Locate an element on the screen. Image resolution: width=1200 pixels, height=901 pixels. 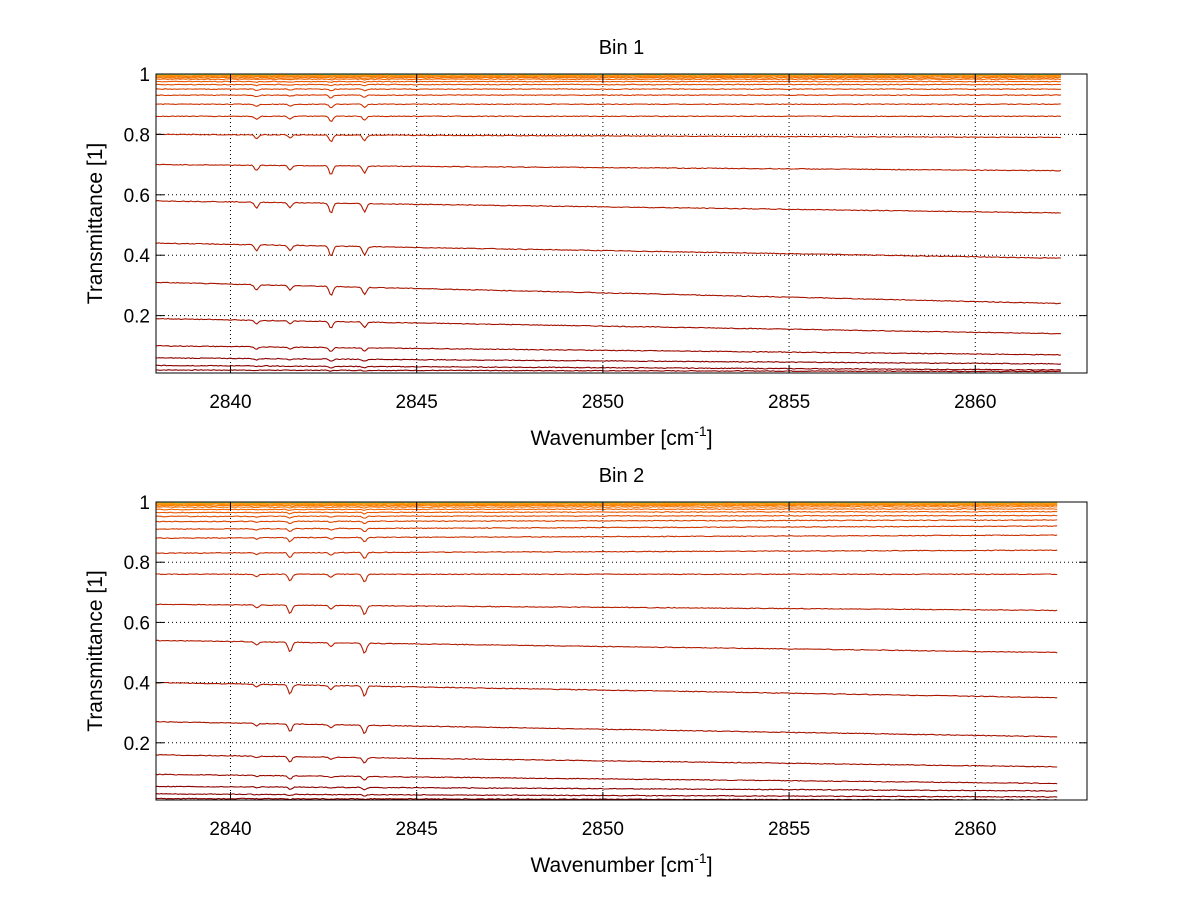
chart-title: Bin 1 is located at coordinates (622, 48).